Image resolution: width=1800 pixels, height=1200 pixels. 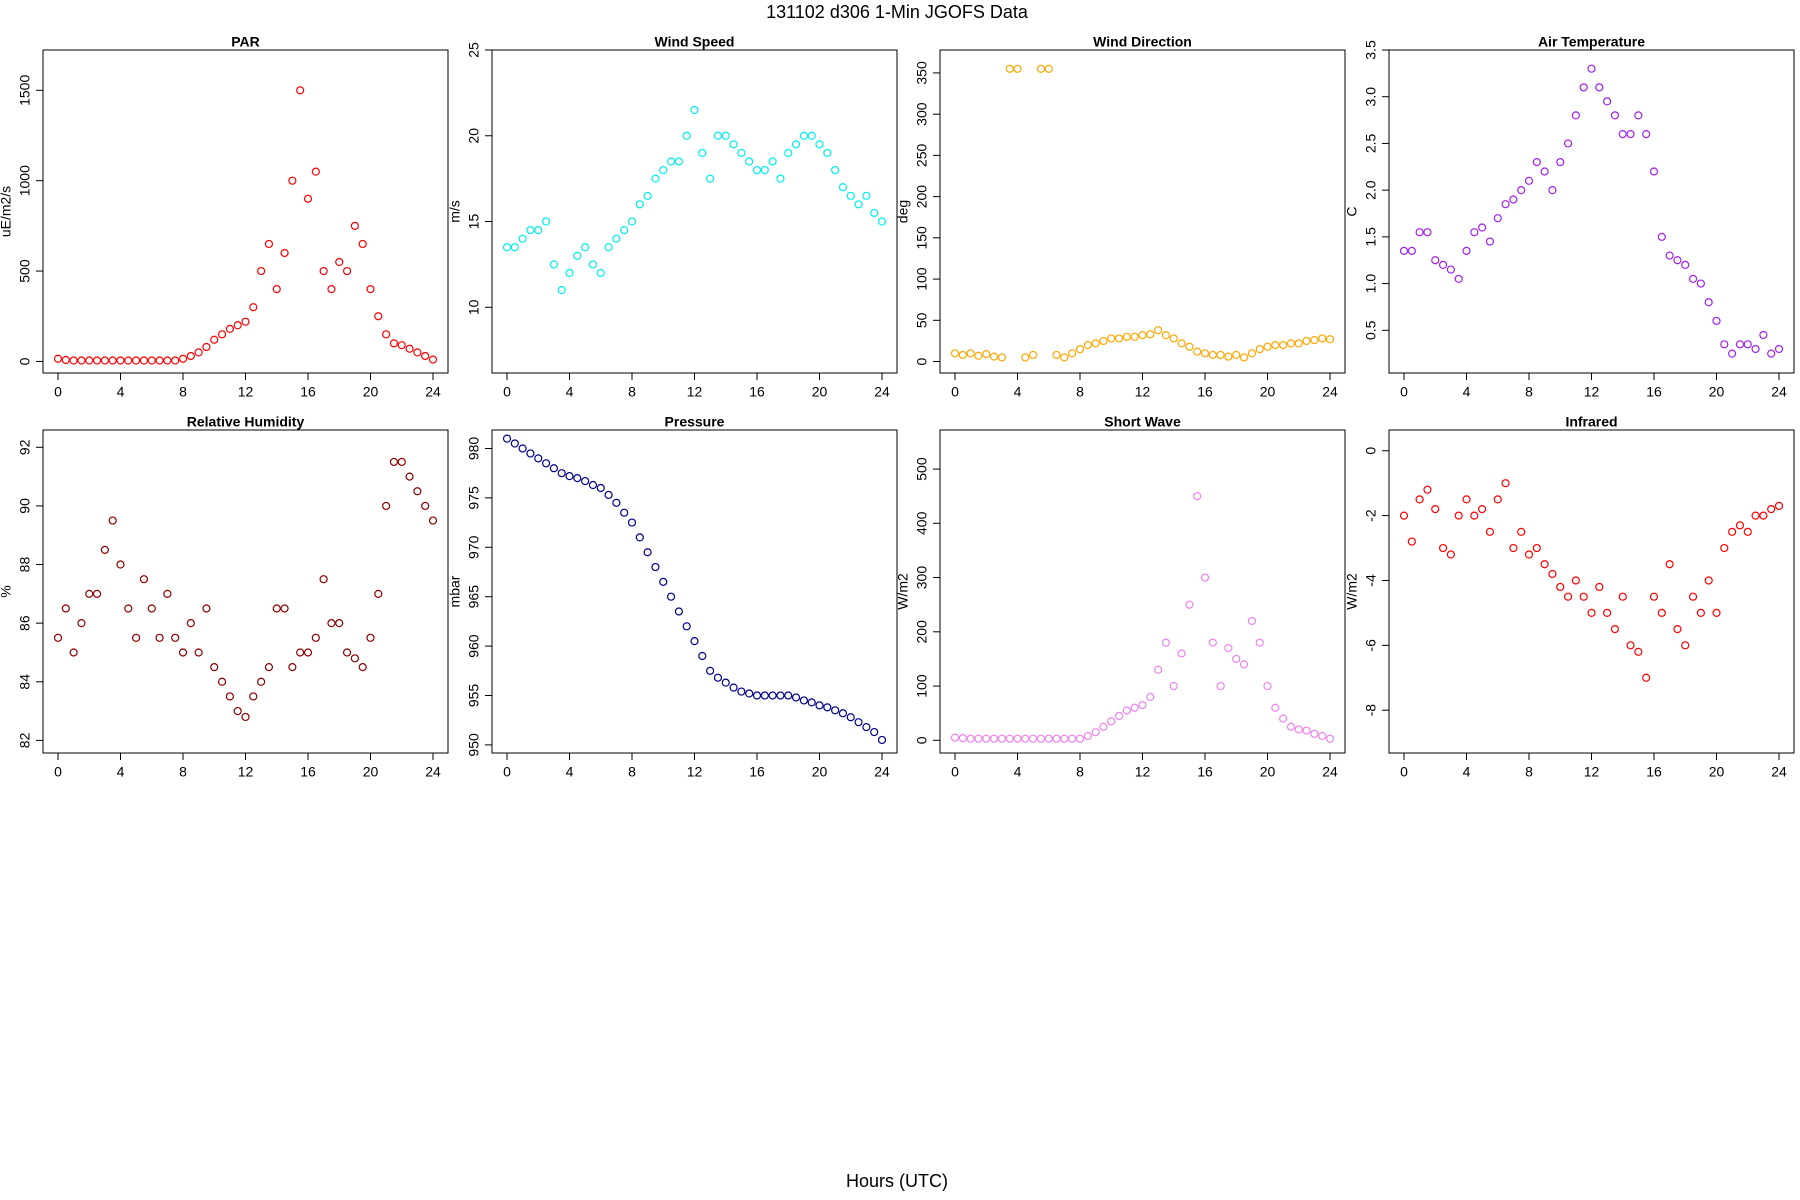 What do you see at coordinates (922, 73) in the screenshot?
I see `y-tick-label: 350` at bounding box center [922, 73].